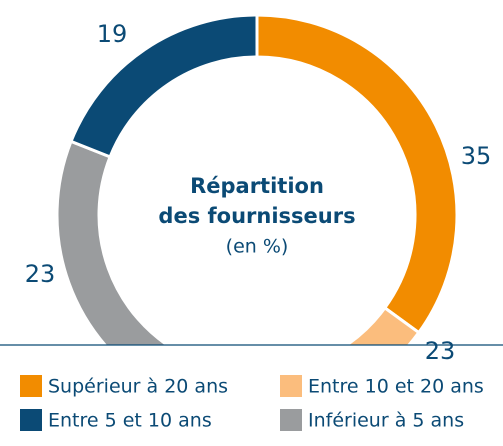  I want to click on legend-label: Inférieur à 5 ans, so click(386, 421).